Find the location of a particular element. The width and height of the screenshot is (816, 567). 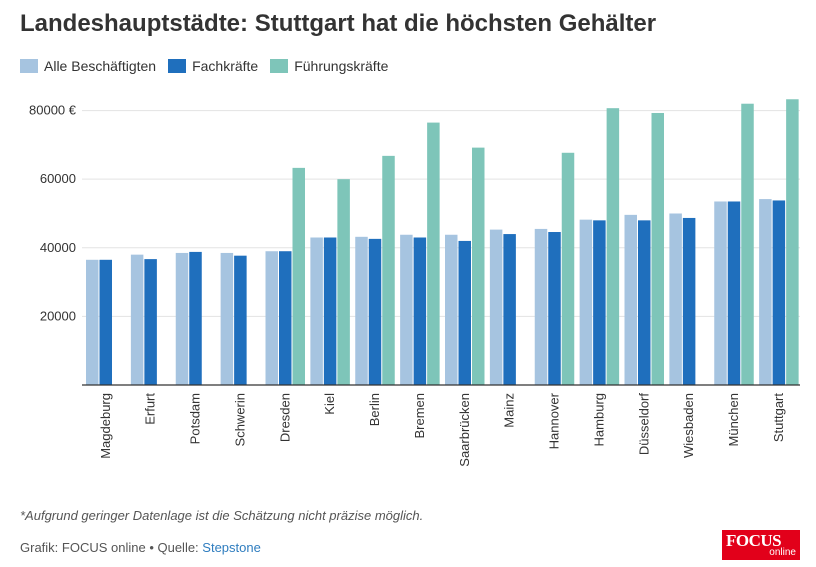

legend-label-alle: Alle Beschäftigten is located at coordinates (100, 66).